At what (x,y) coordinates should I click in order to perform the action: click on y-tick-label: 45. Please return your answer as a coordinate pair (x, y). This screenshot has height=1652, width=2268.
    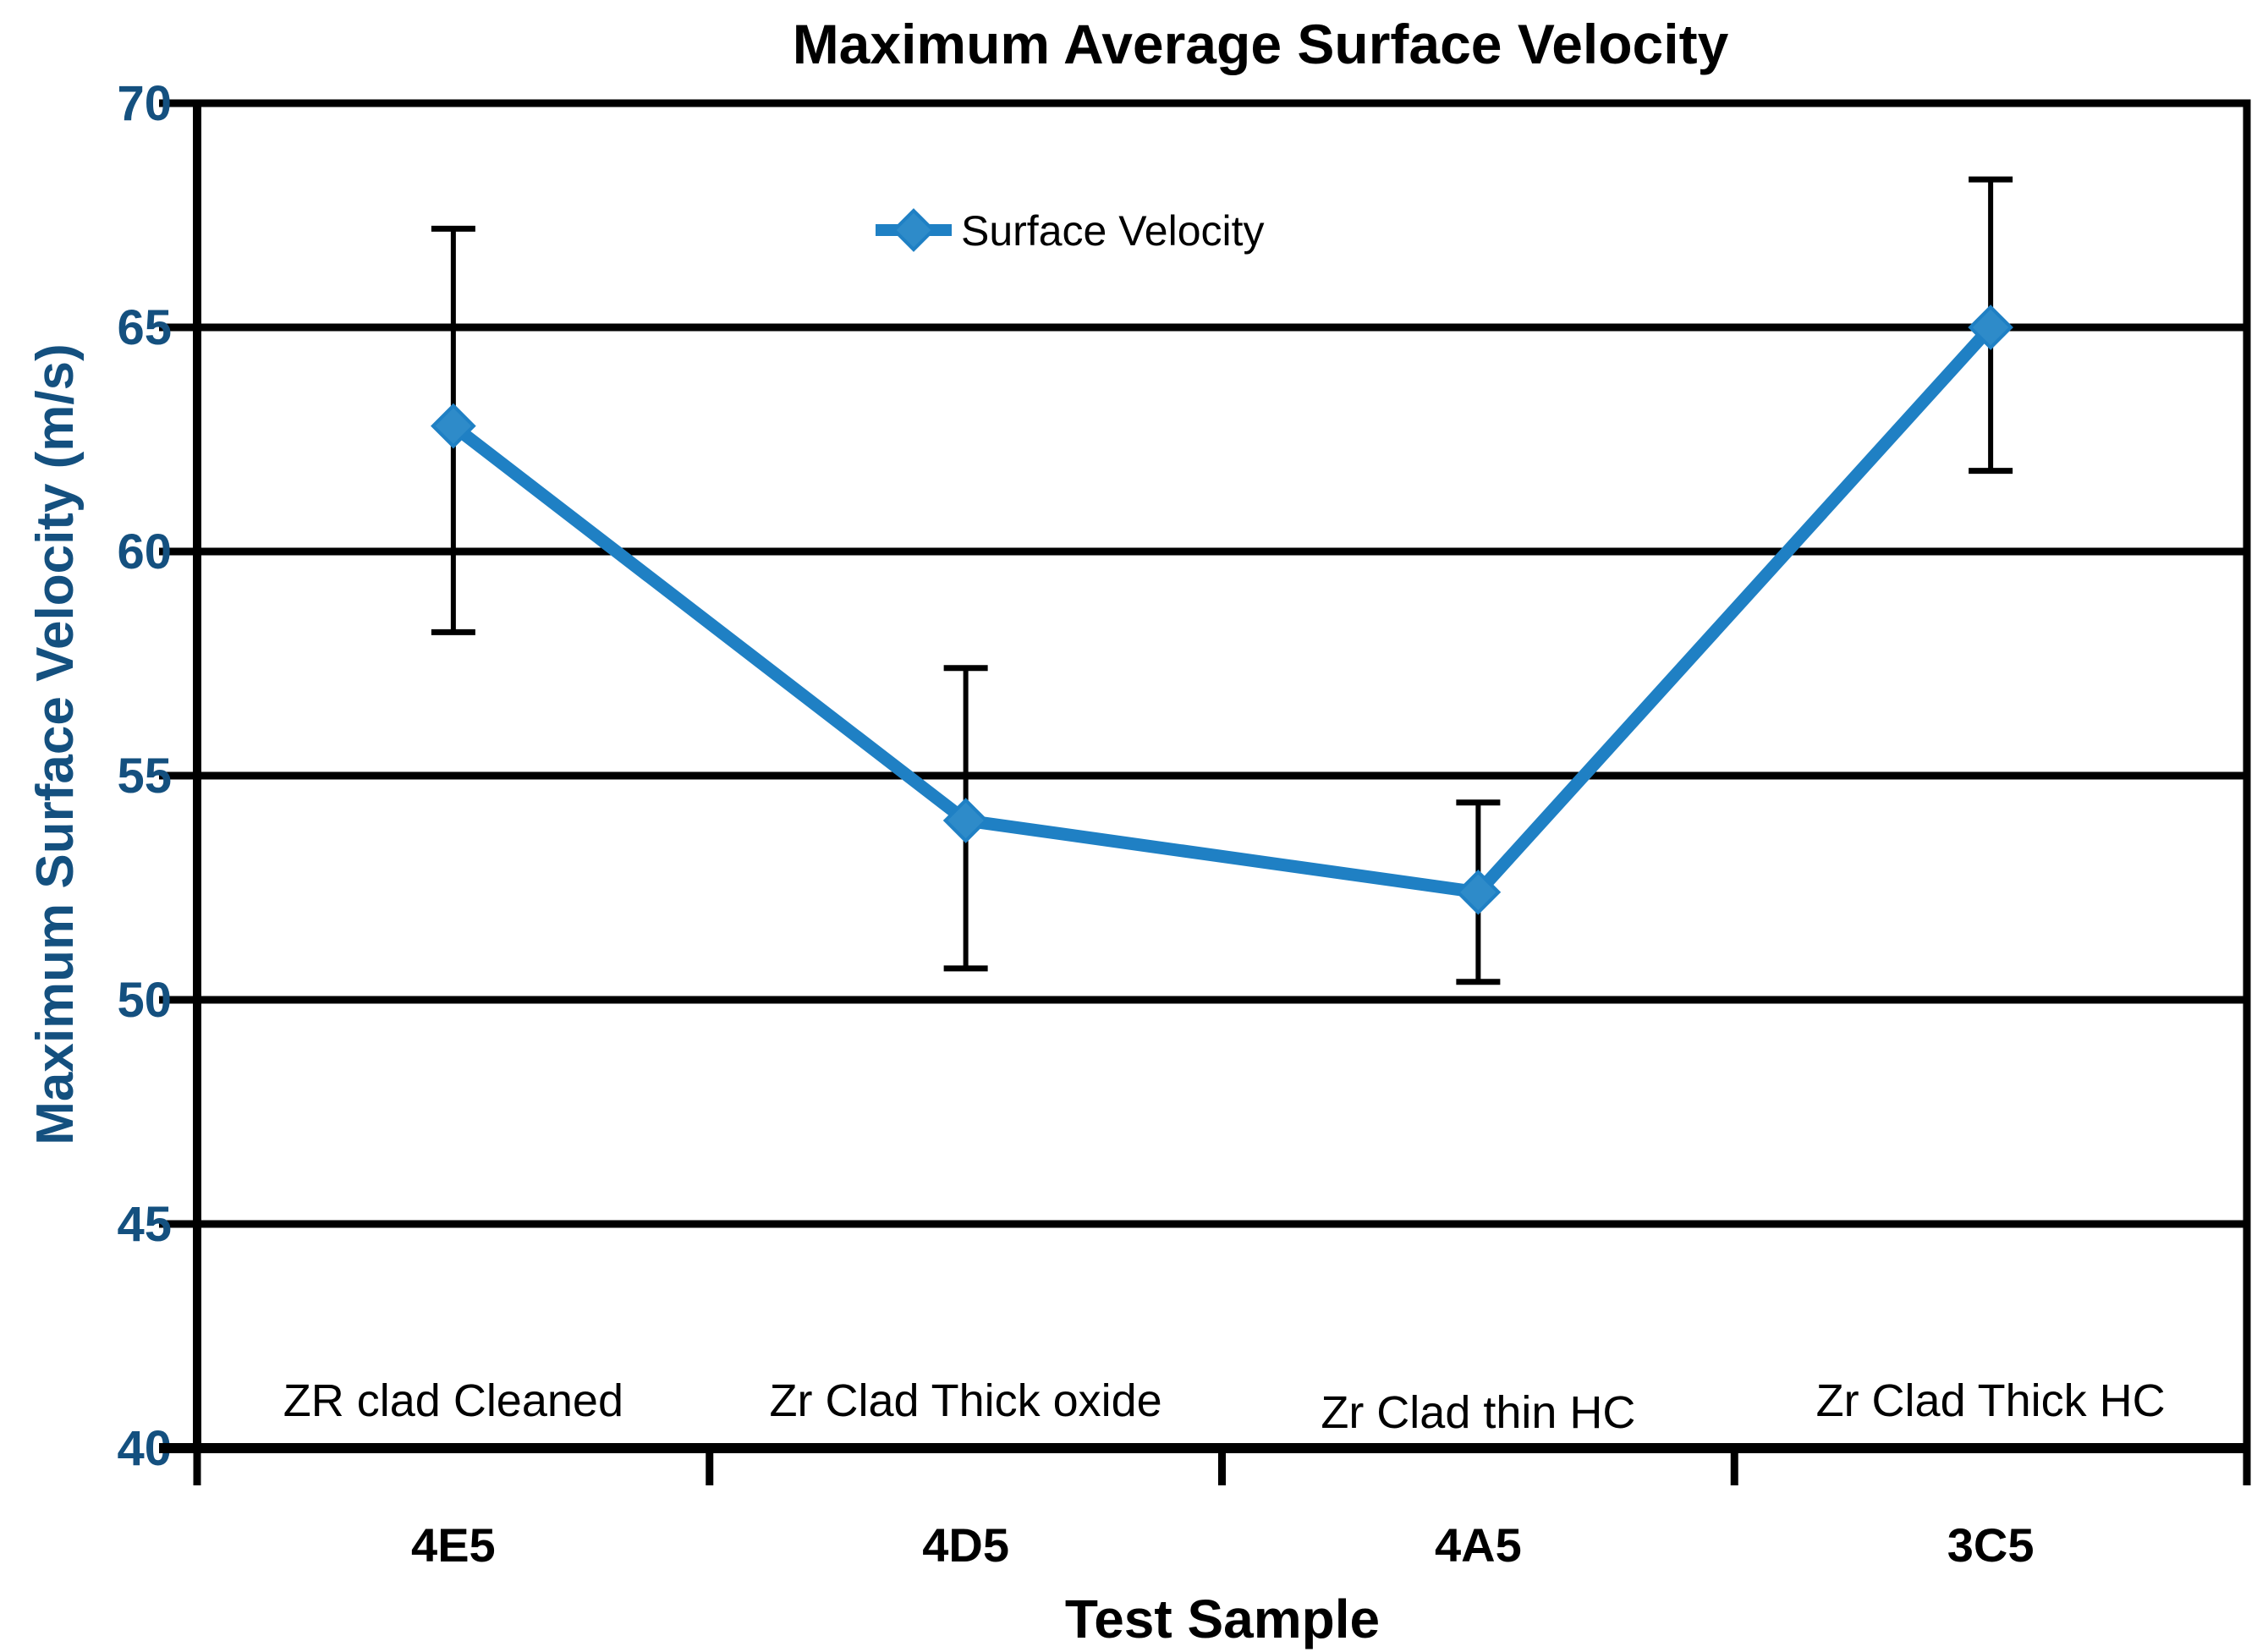
    Looking at the image, I should click on (144, 1224).